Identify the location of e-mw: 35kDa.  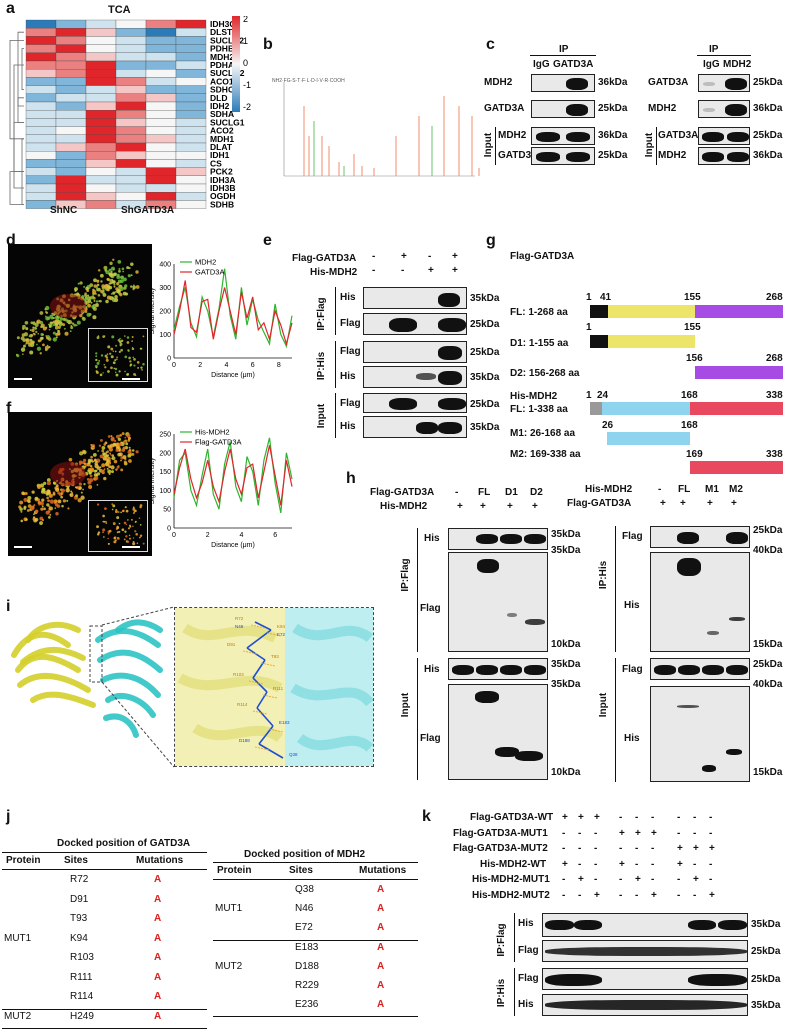
(485, 298).